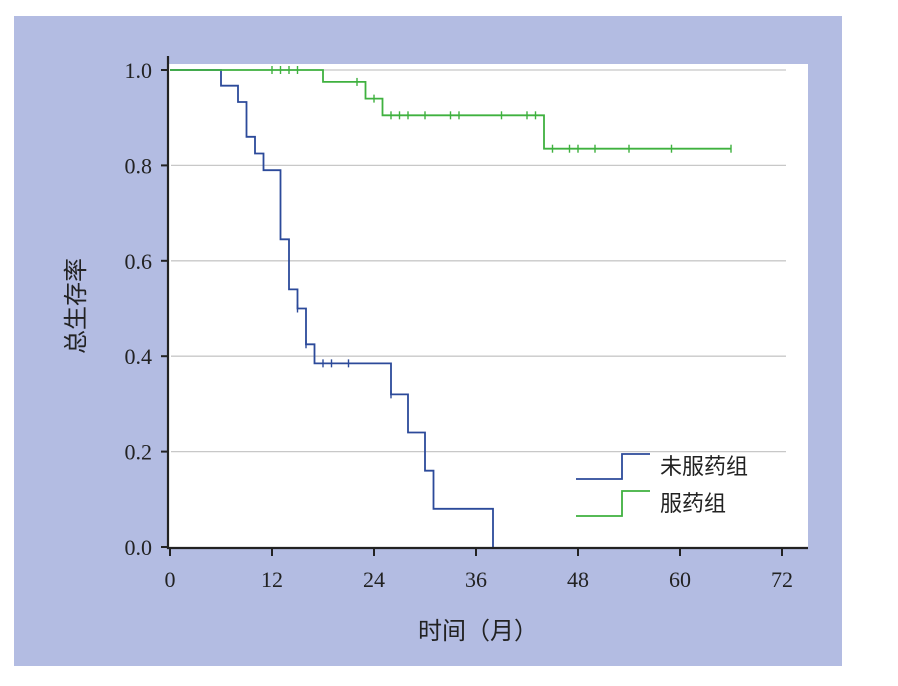 The image size is (898, 686). I want to click on legend-label-0: 未服药组, so click(704, 467).